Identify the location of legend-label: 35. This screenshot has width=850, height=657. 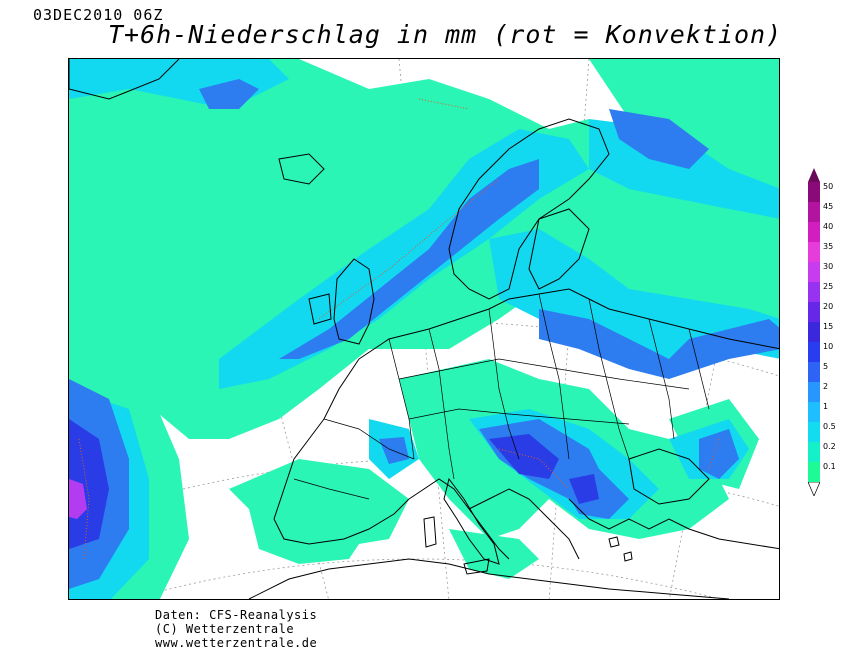
(828, 246).